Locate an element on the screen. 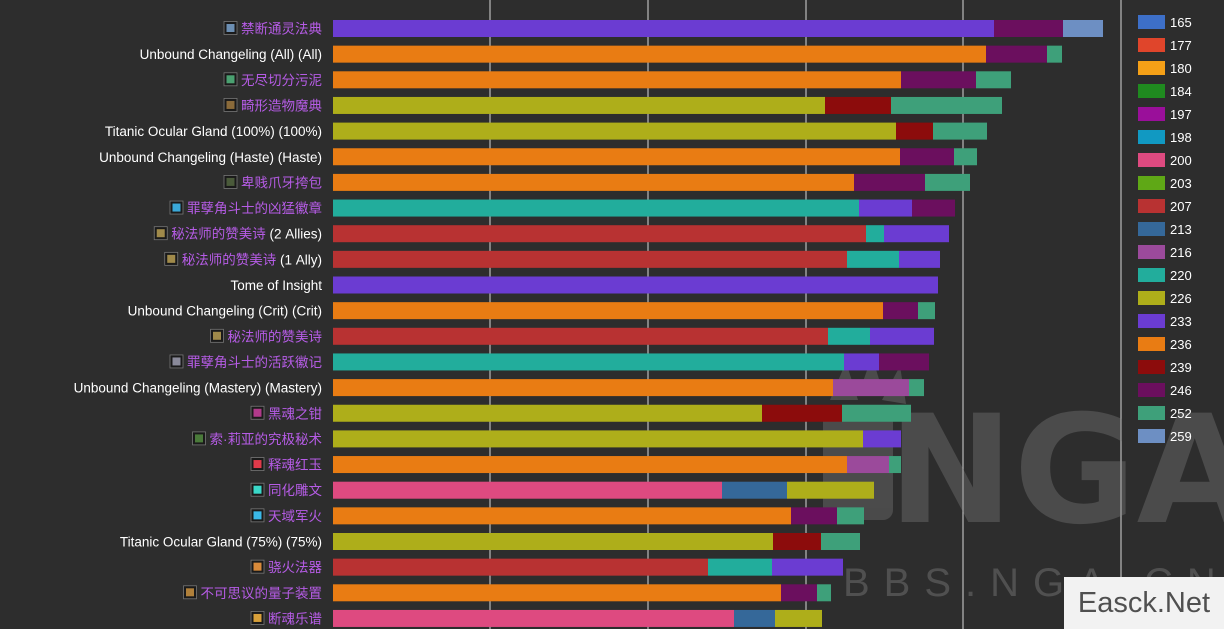 This screenshot has height=629, width=1224. category-label: 同化雕文 is located at coordinates (295, 490).